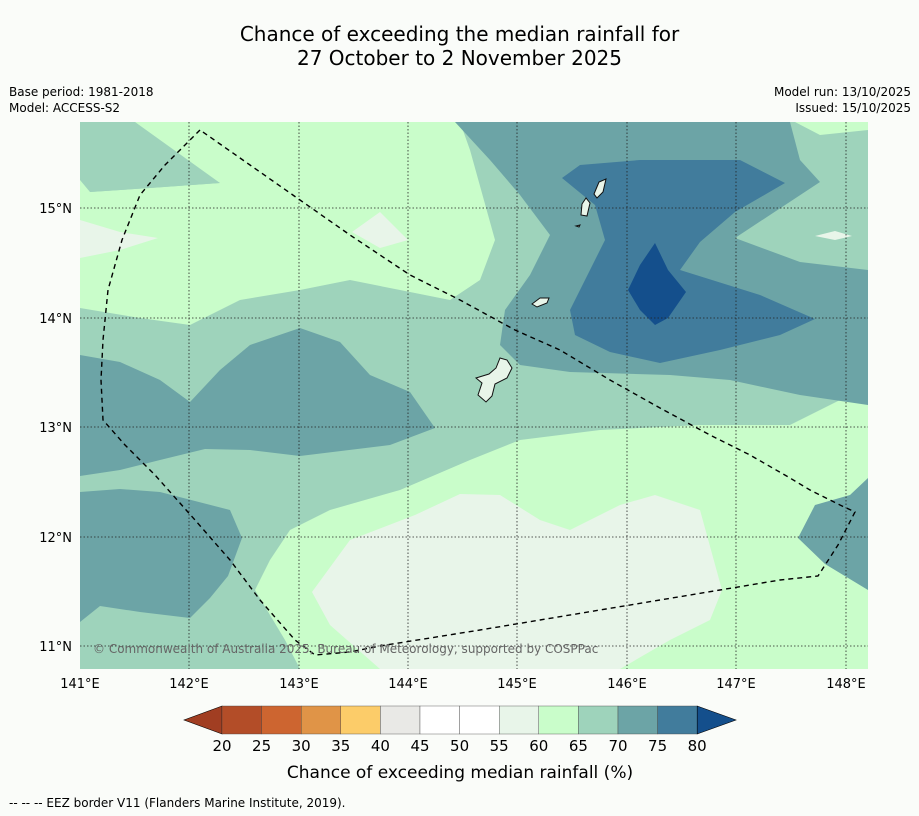 This screenshot has width=919, height=816. Describe the element at coordinates (493, 380) in the screenshot. I see `island-guam` at that location.